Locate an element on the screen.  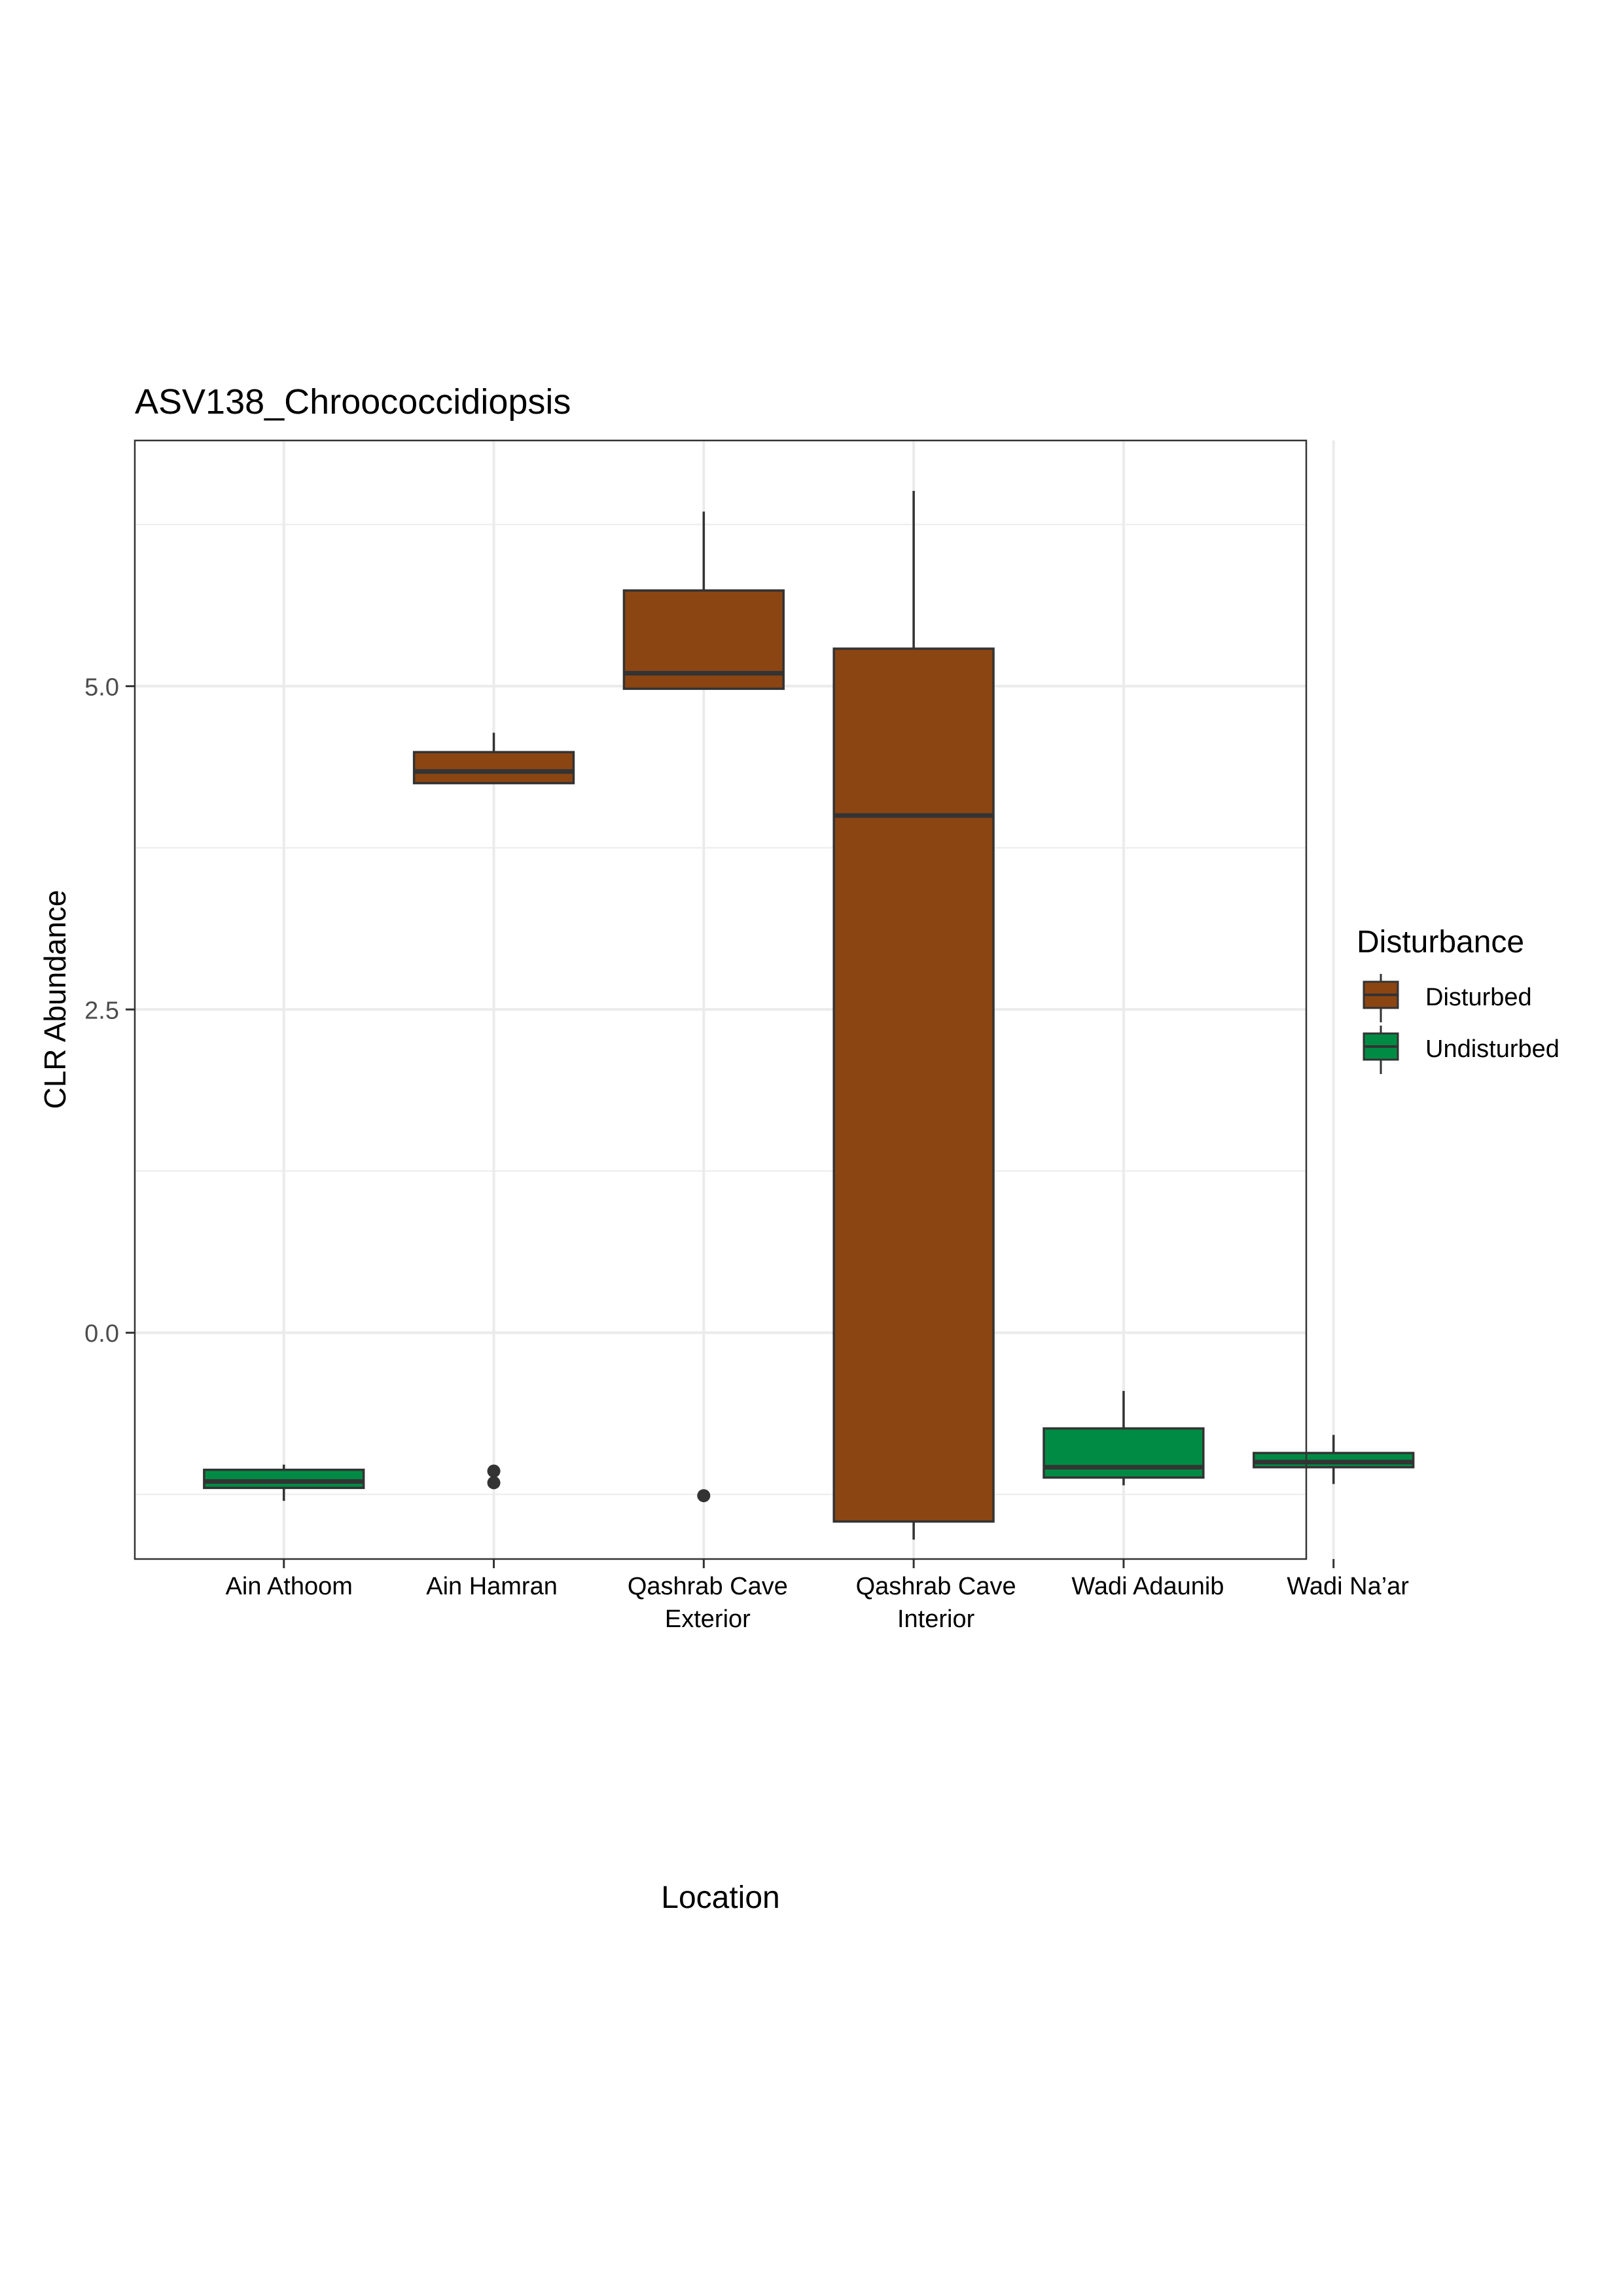
legend-item-undisturbed: Undisturbed is located at coordinates (1461, 1050).